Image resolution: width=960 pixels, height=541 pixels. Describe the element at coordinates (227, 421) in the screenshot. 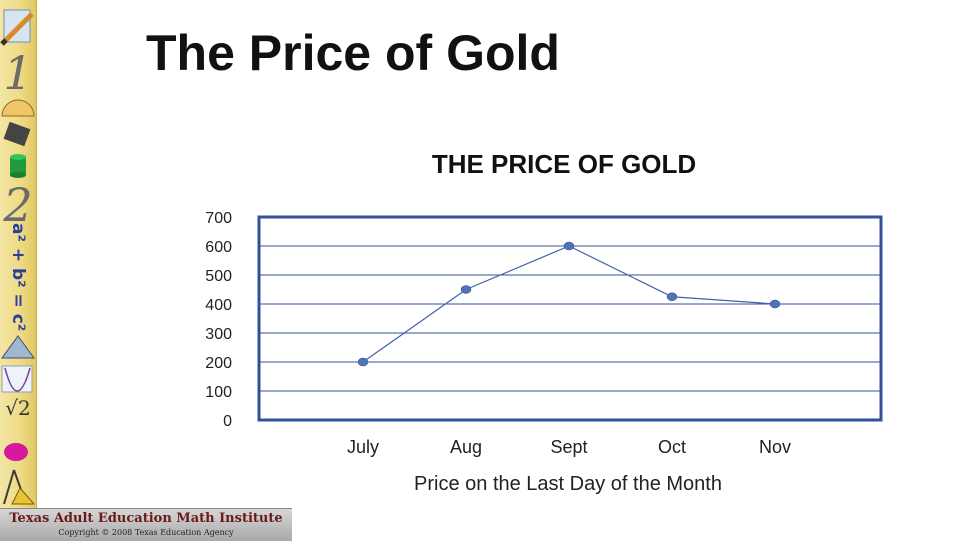

I see `y-tick-label: 0` at that location.